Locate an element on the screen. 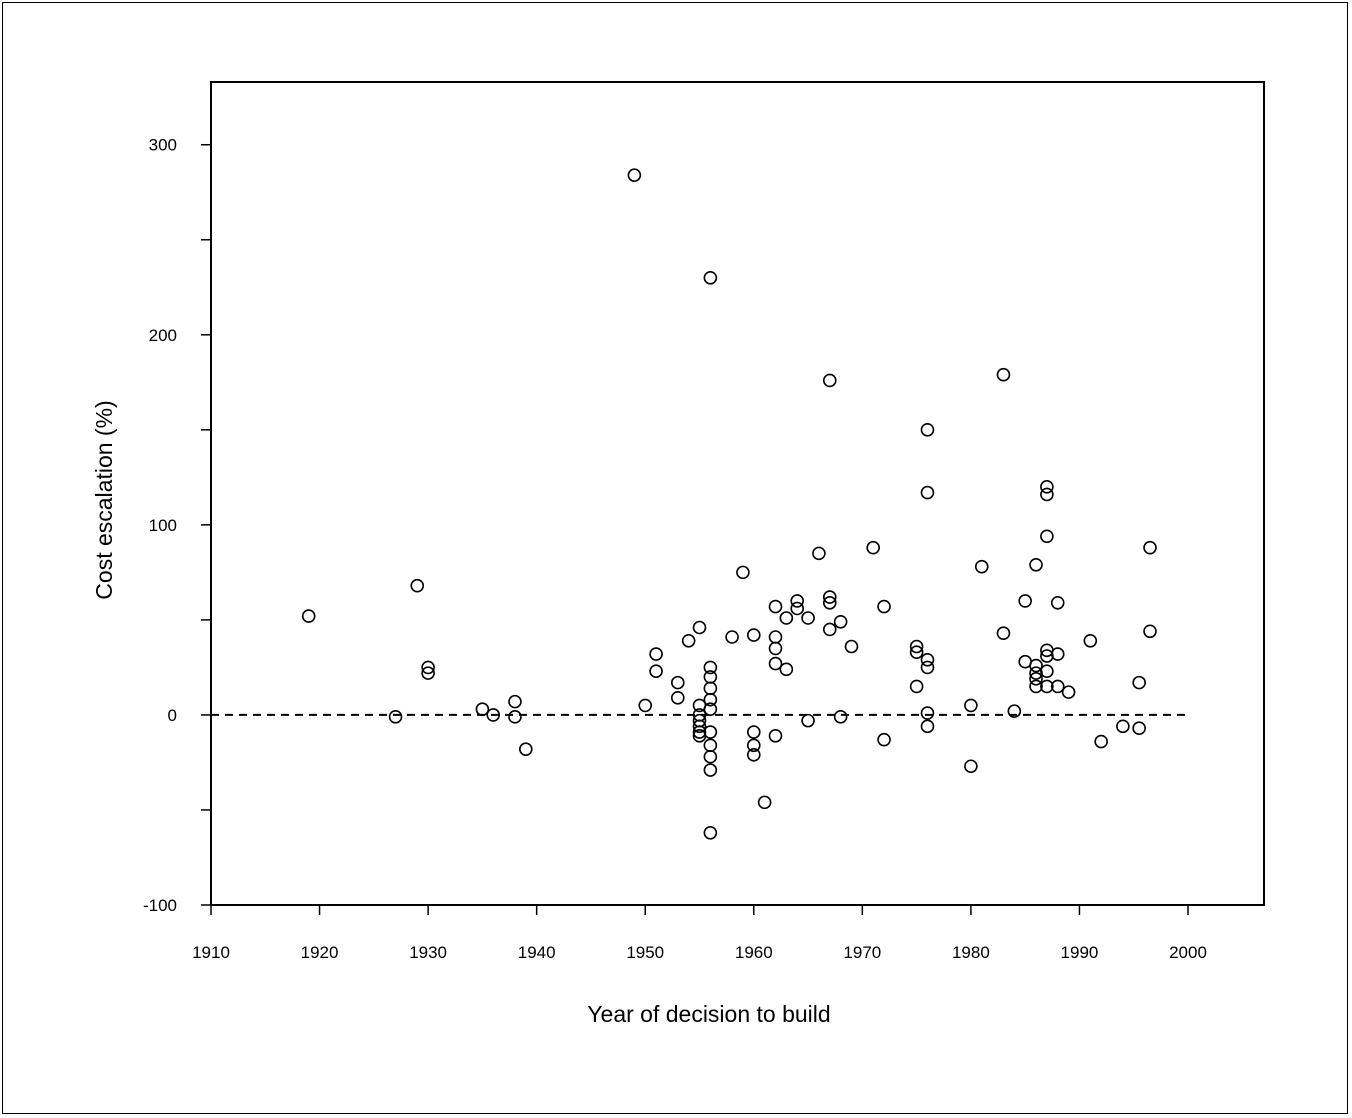  y-tick-label: 200 is located at coordinates (163, 335).